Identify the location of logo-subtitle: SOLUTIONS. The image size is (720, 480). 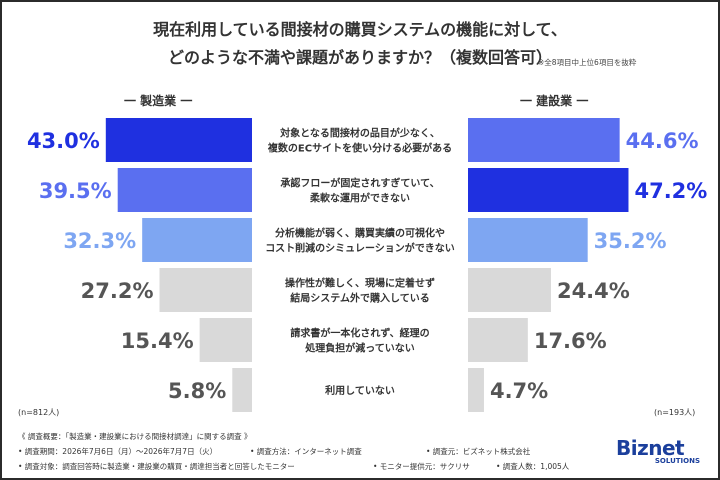
(677, 461).